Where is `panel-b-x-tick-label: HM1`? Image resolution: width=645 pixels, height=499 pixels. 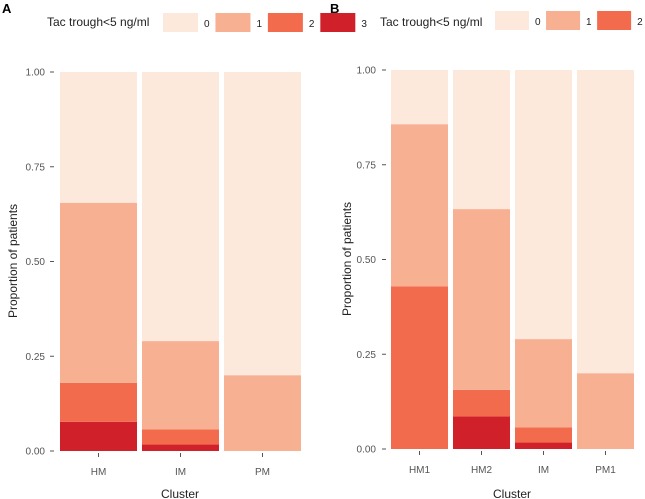 panel-b-x-tick-label: HM1 is located at coordinates (420, 470).